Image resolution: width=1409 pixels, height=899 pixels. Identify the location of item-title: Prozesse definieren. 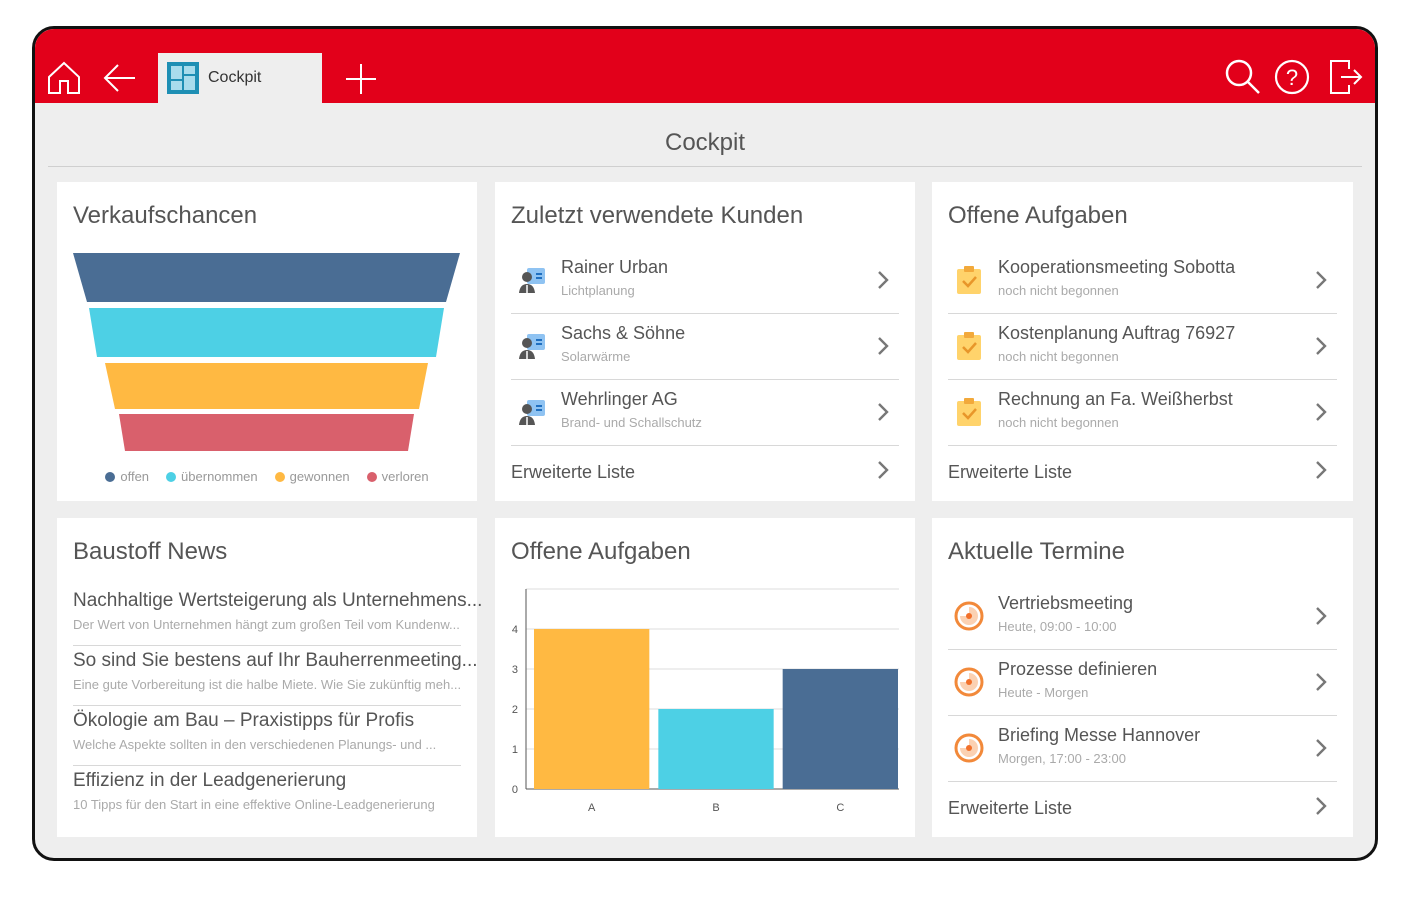
(1078, 669).